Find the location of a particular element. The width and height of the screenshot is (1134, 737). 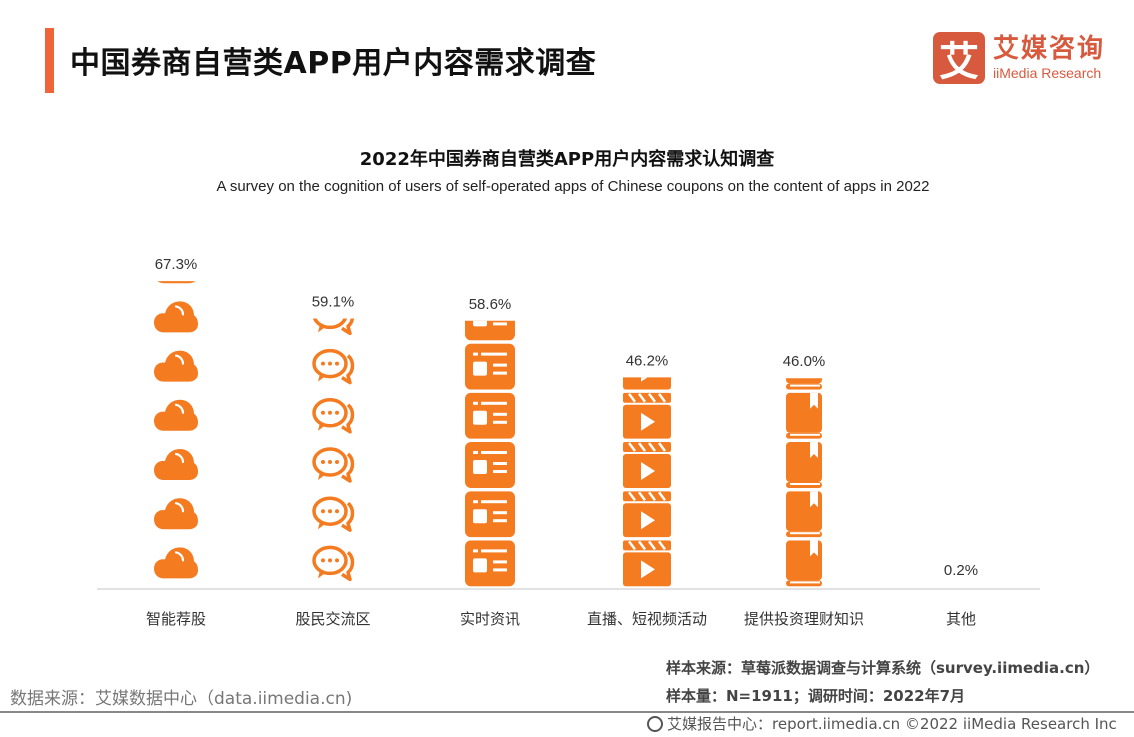

category-label: 智能荐股 is located at coordinates (176, 619).